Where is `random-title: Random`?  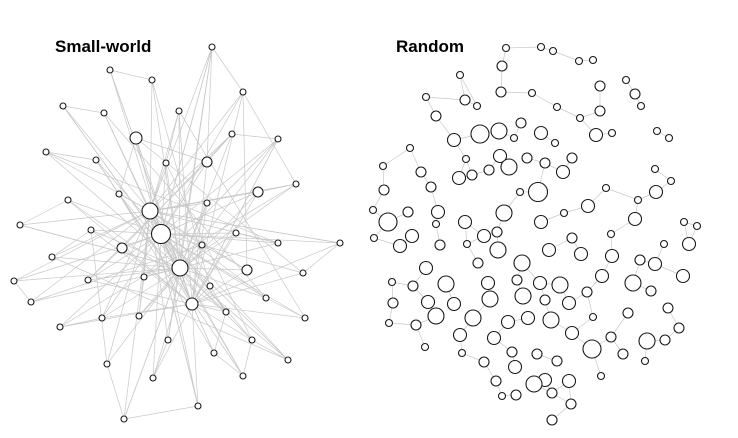 random-title: Random is located at coordinates (430, 46).